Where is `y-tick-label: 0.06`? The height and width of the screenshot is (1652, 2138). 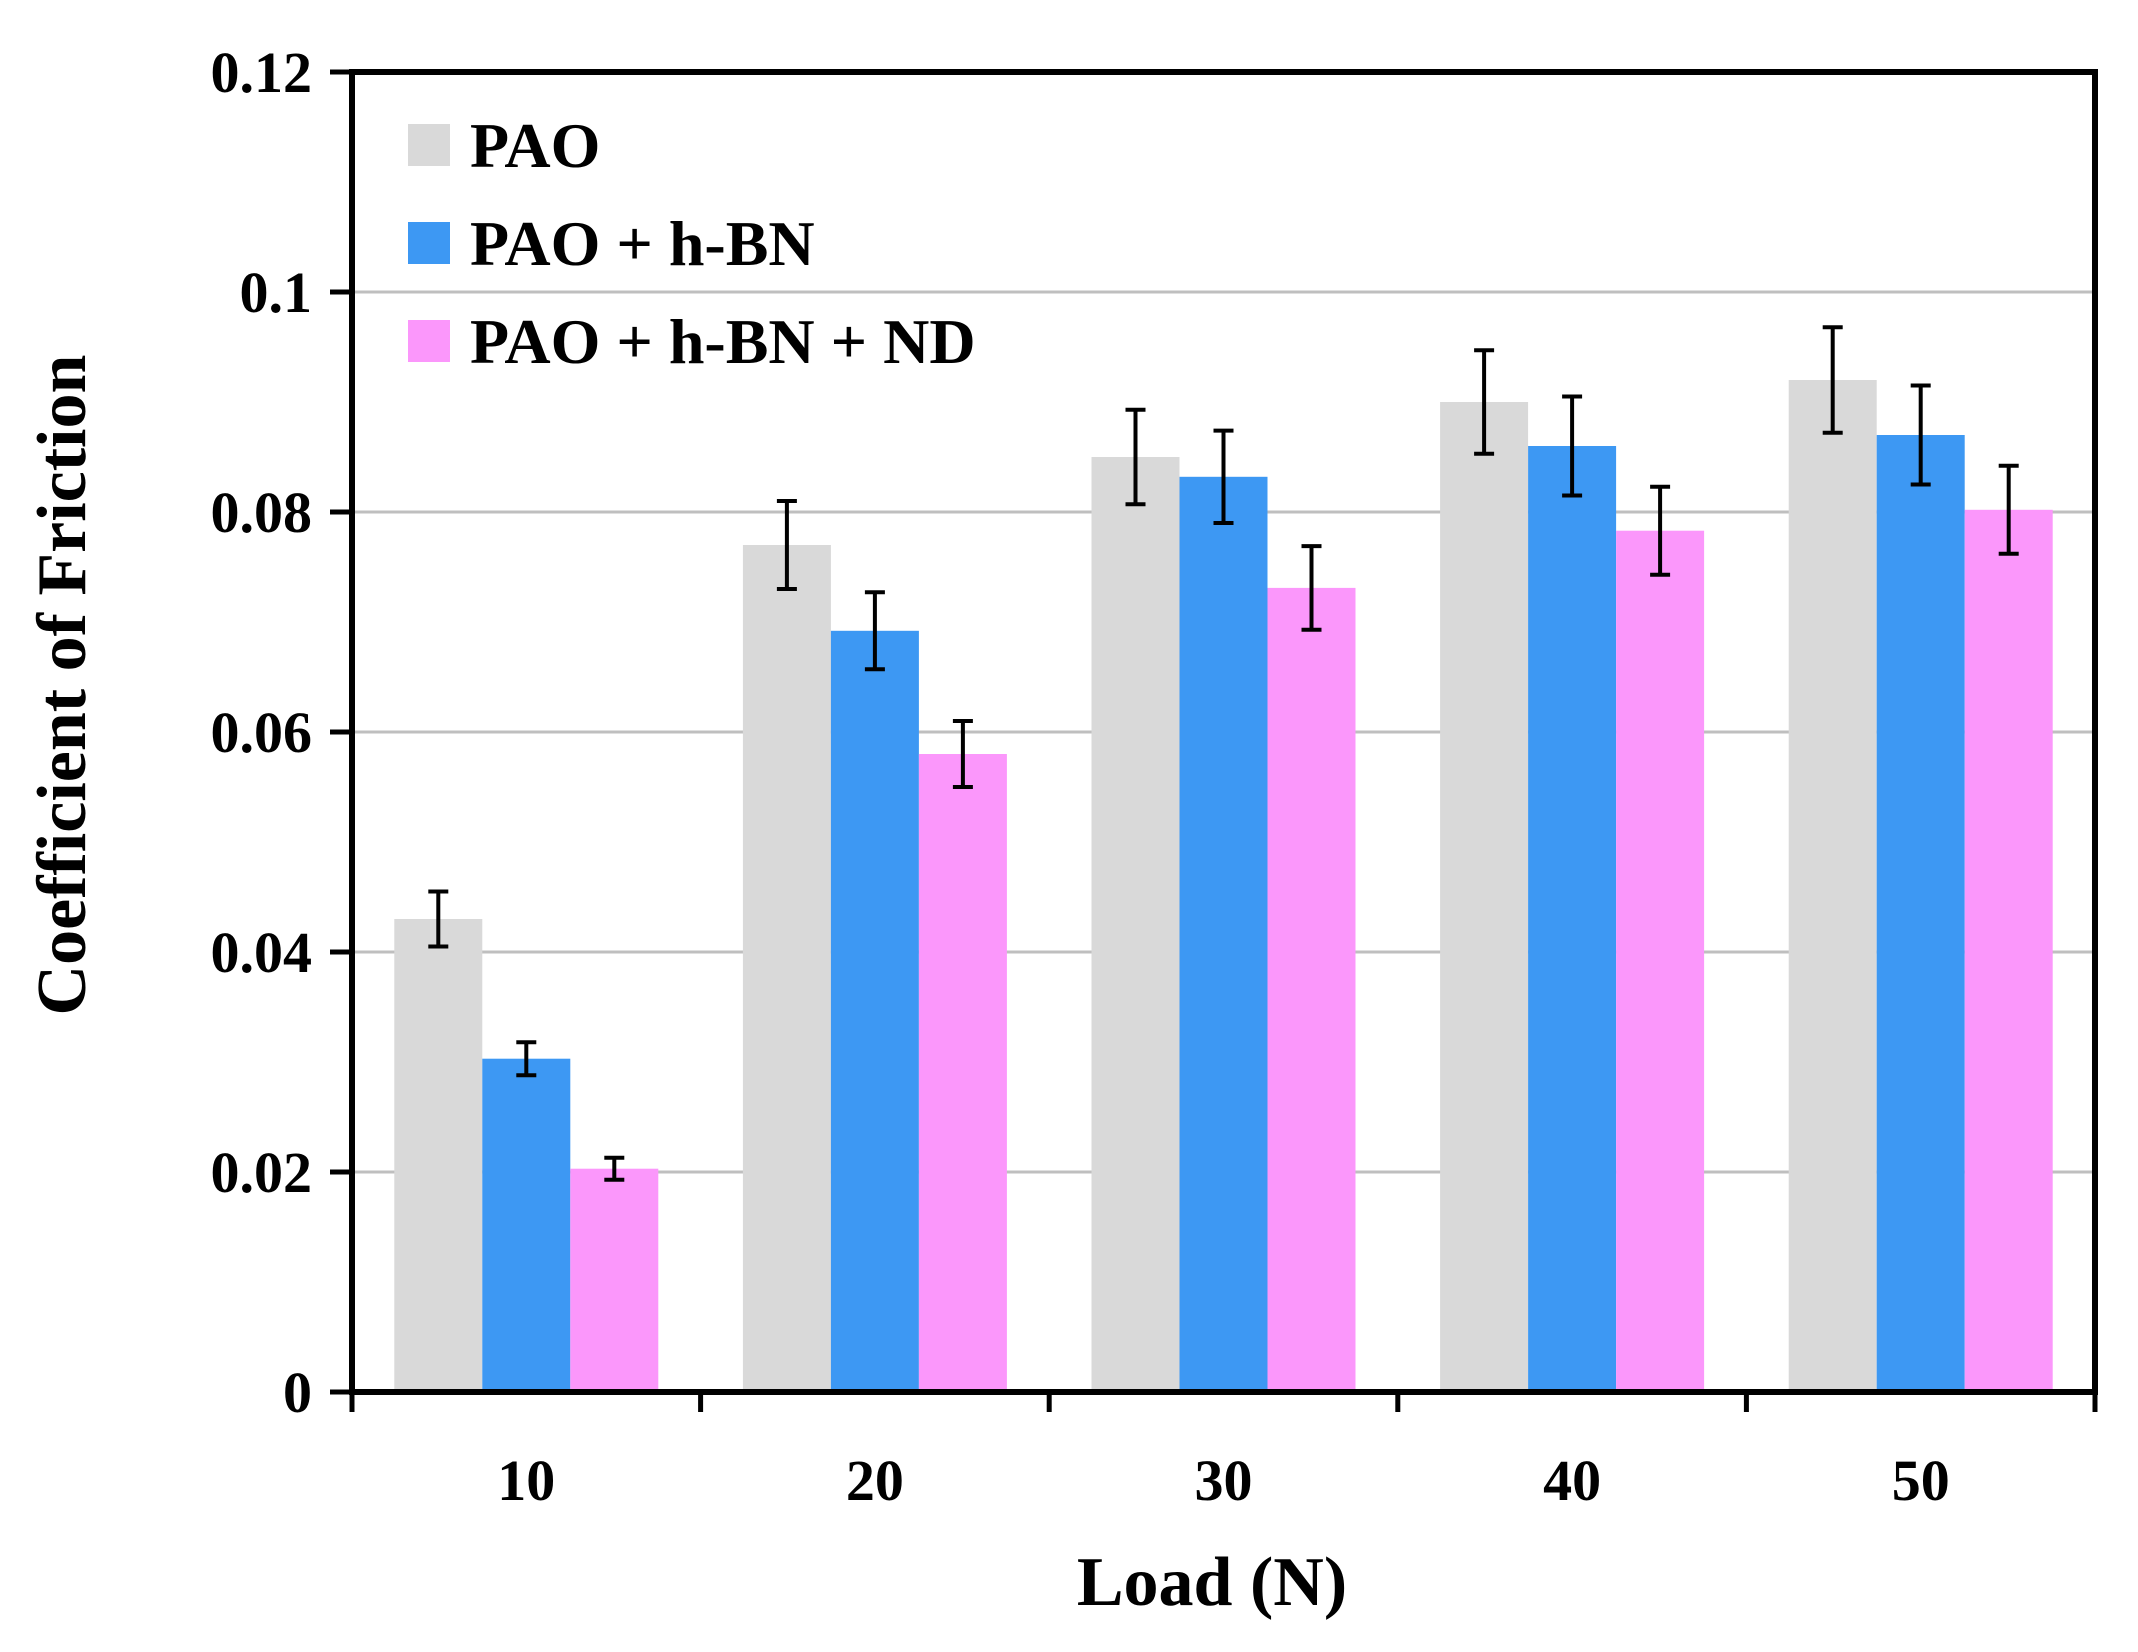
y-tick-label: 0.06 is located at coordinates (262, 732).